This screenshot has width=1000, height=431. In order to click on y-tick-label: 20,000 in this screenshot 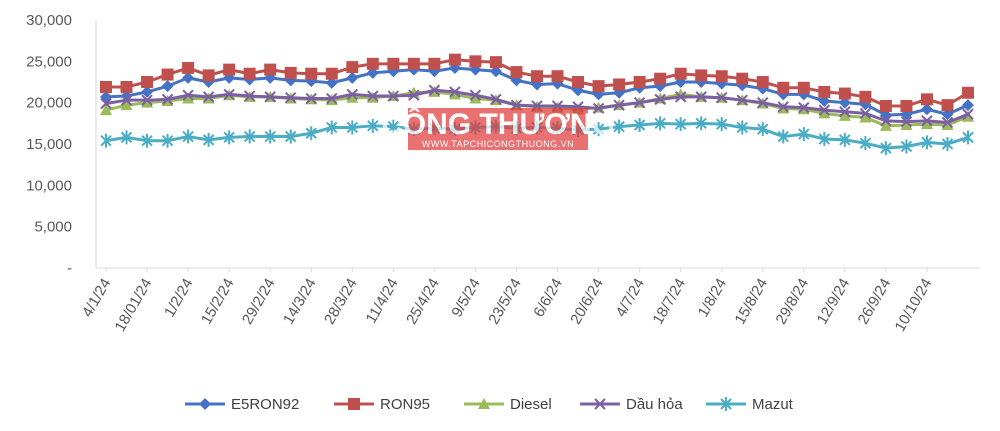, I will do `click(49, 103)`.